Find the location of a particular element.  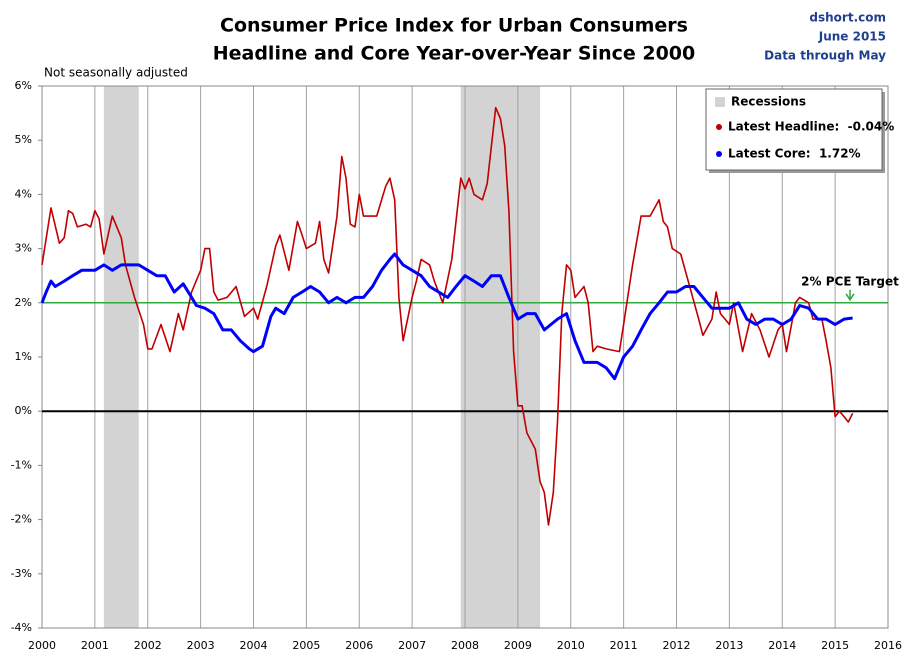

x-tick-label: 2004 is located at coordinates (254, 645).